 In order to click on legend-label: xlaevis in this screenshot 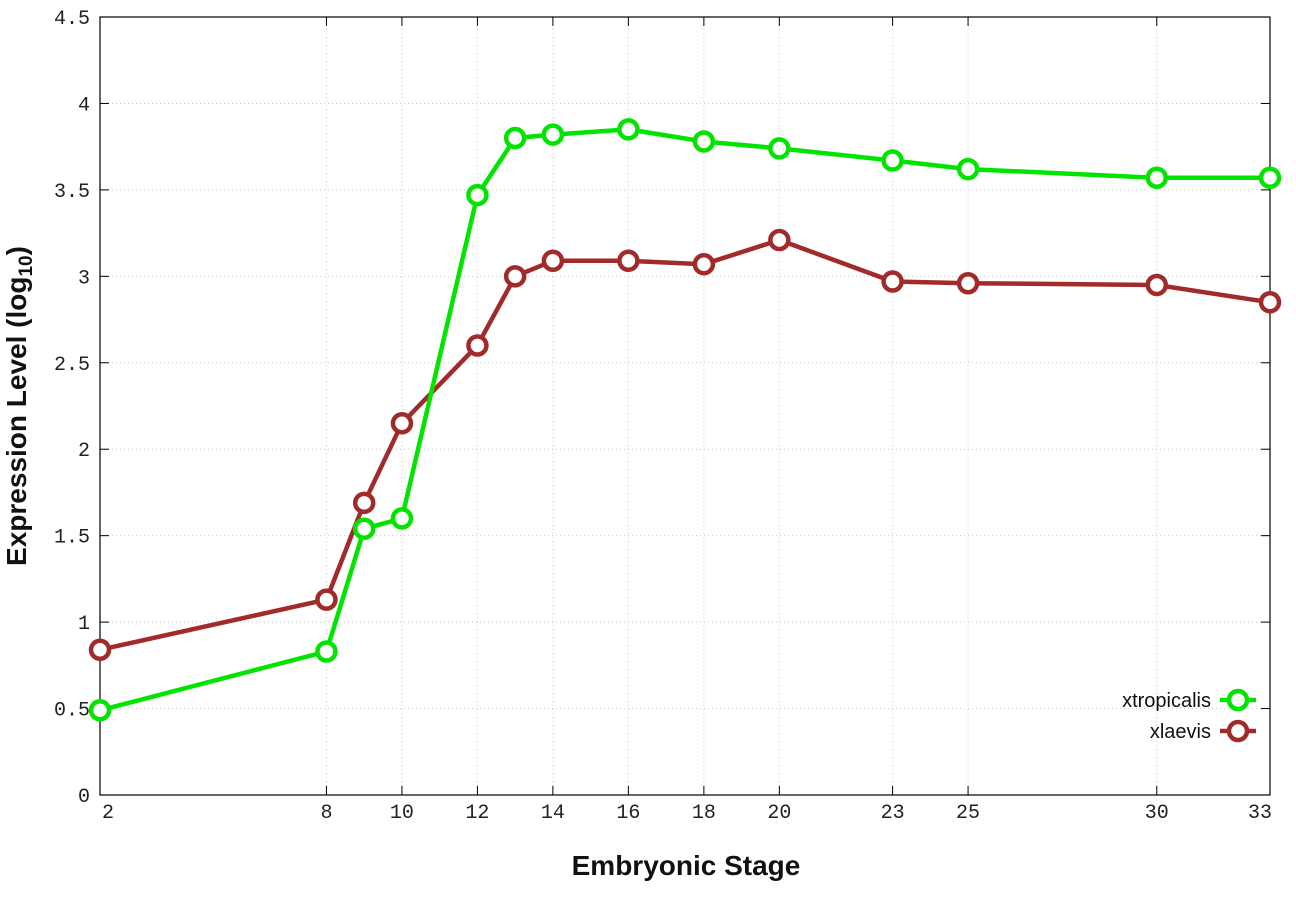, I will do `click(1180, 732)`.